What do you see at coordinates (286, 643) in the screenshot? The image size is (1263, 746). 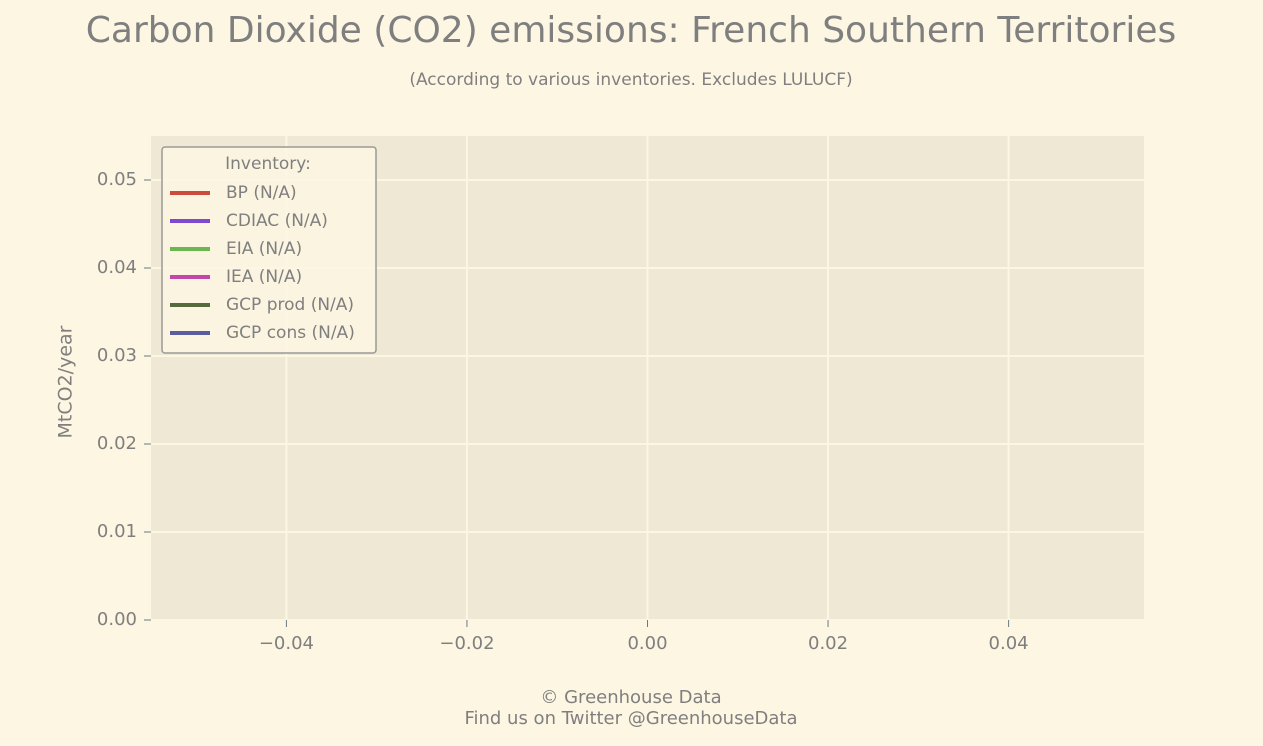 I see `x-tick-label: −0.04` at bounding box center [286, 643].